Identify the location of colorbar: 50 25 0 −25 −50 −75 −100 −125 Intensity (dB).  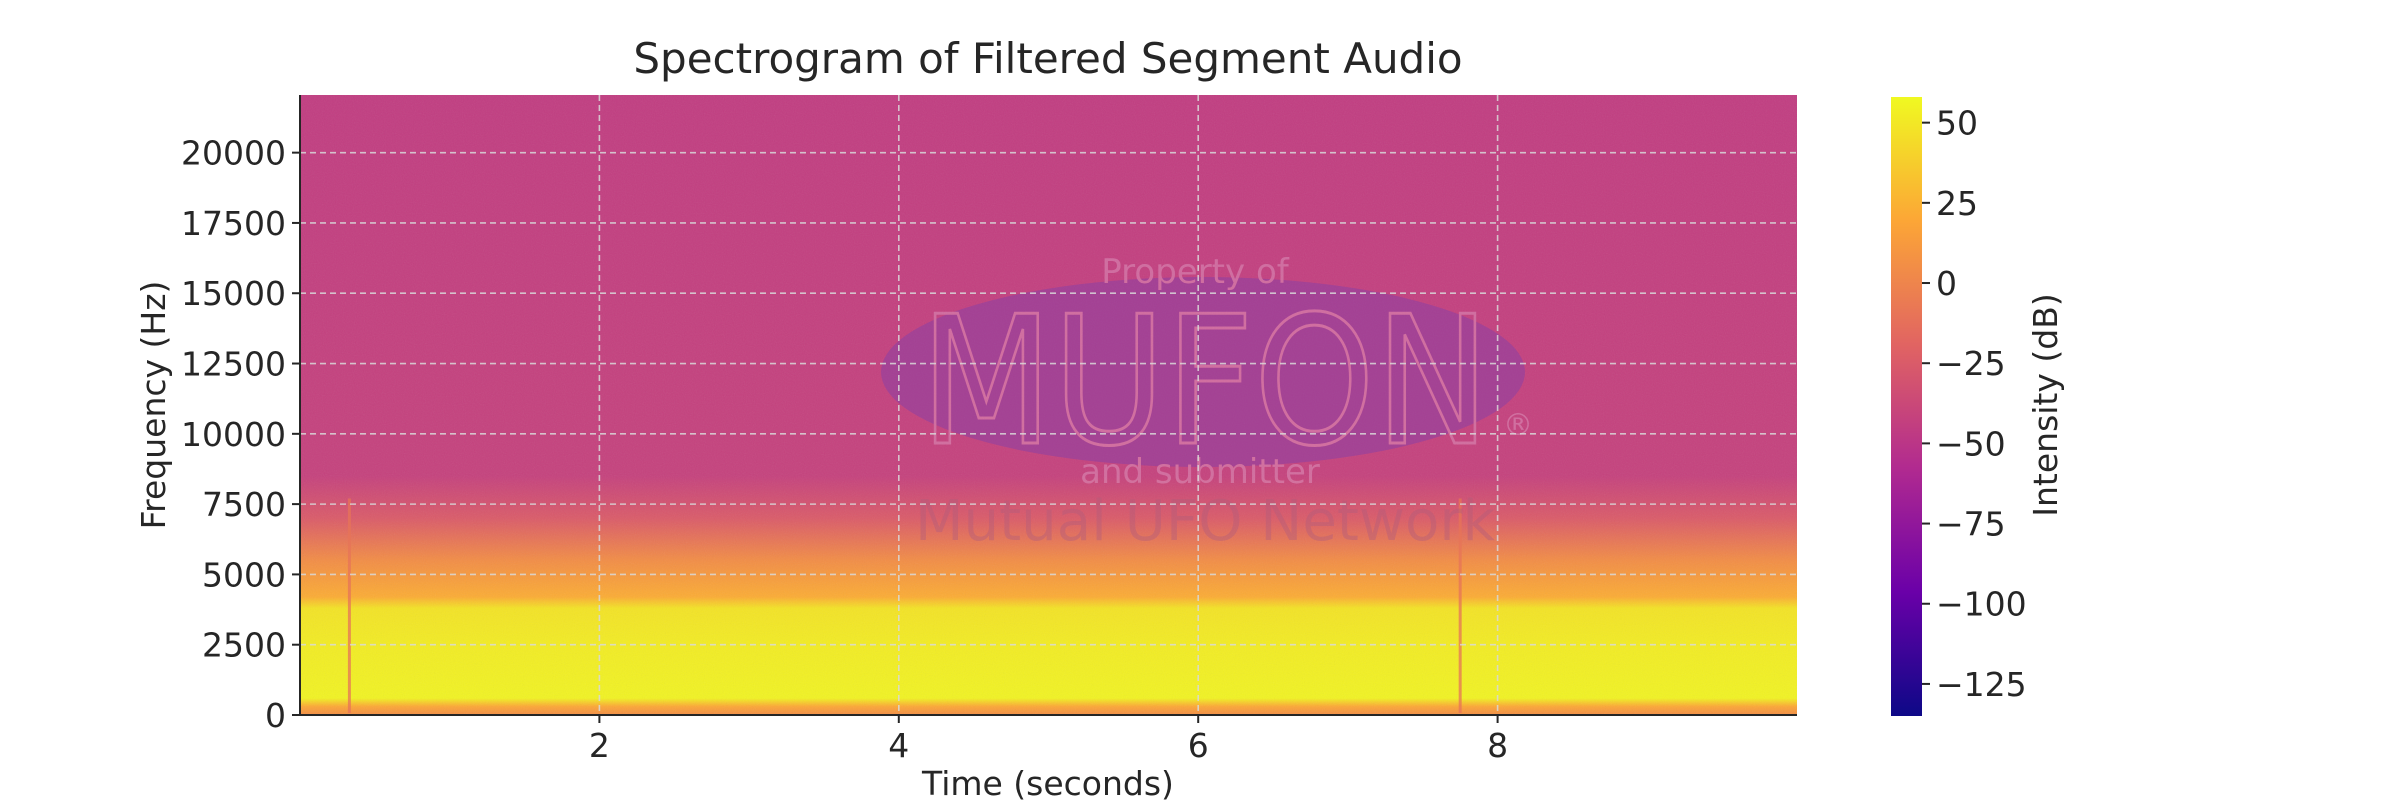
(1978, 406).